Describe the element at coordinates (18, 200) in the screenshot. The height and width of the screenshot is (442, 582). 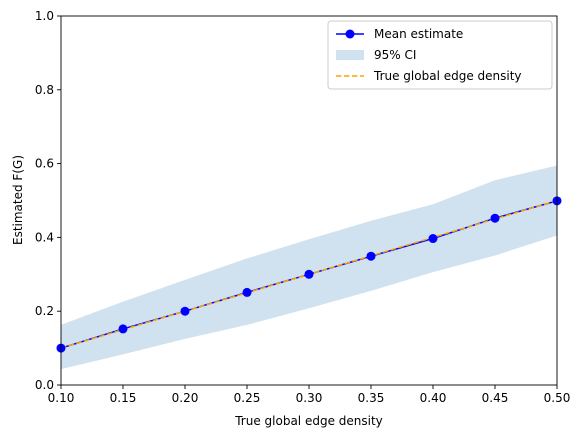
I see `y-axis-label: Estimated F(G)` at that location.